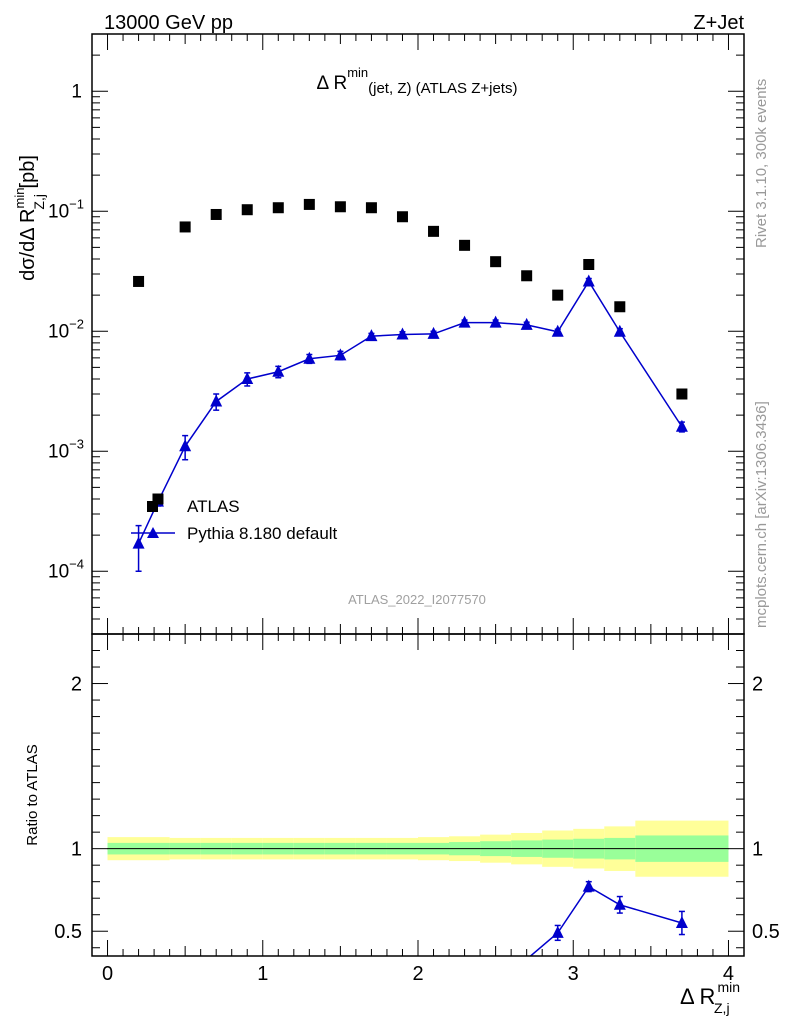  Describe the element at coordinates (153, 532) in the screenshot. I see `legend-marker-pythia` at that location.